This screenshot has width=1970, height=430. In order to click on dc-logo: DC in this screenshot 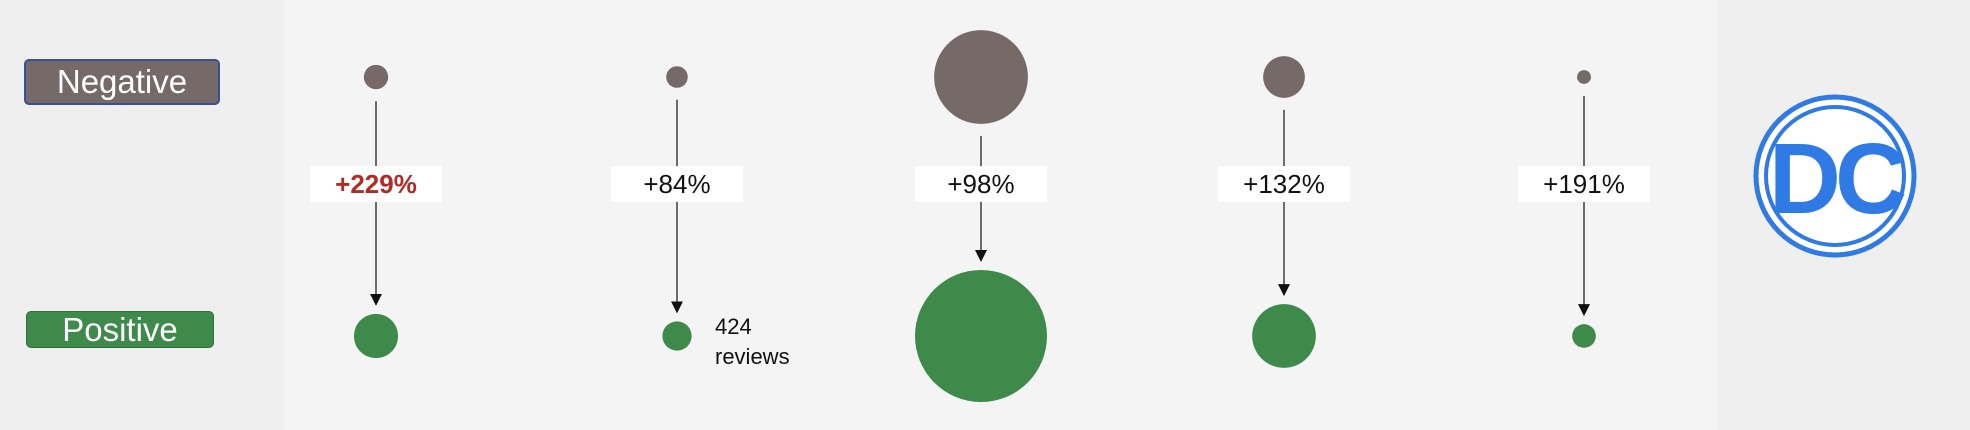, I will do `click(1835, 176)`.